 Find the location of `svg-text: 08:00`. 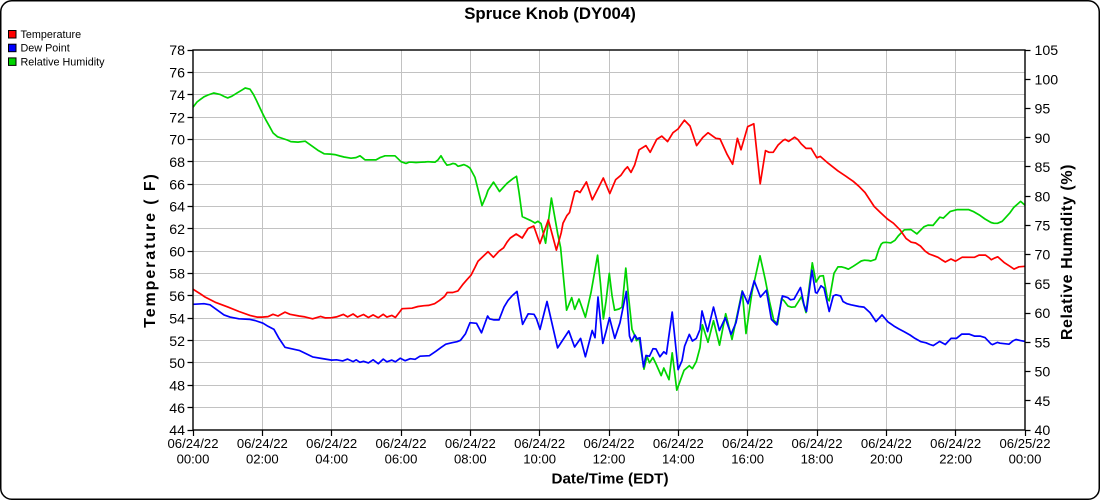

svg-text: 08:00 is located at coordinates (470, 458).